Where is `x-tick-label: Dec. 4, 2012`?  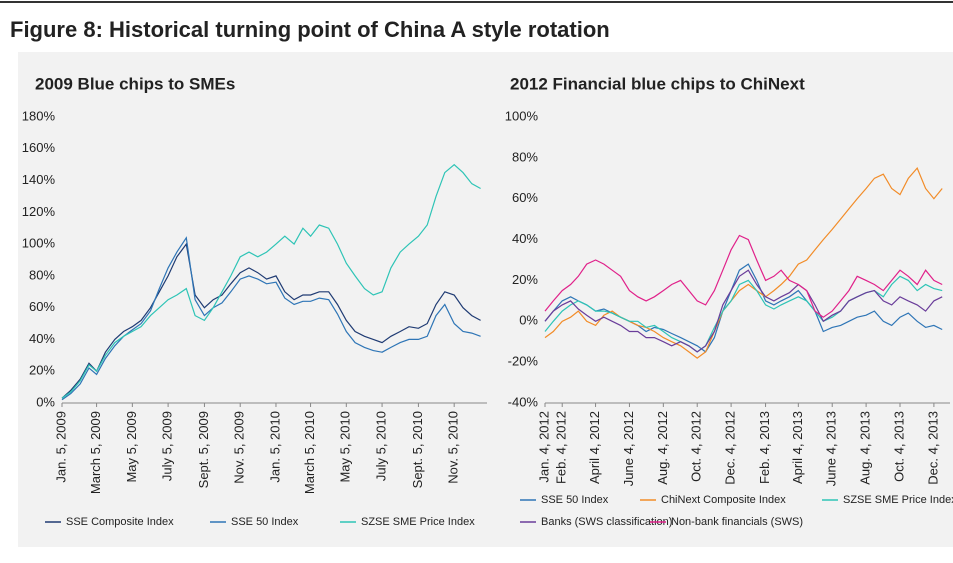 x-tick-label: Dec. 4, 2012 is located at coordinates (730, 448).